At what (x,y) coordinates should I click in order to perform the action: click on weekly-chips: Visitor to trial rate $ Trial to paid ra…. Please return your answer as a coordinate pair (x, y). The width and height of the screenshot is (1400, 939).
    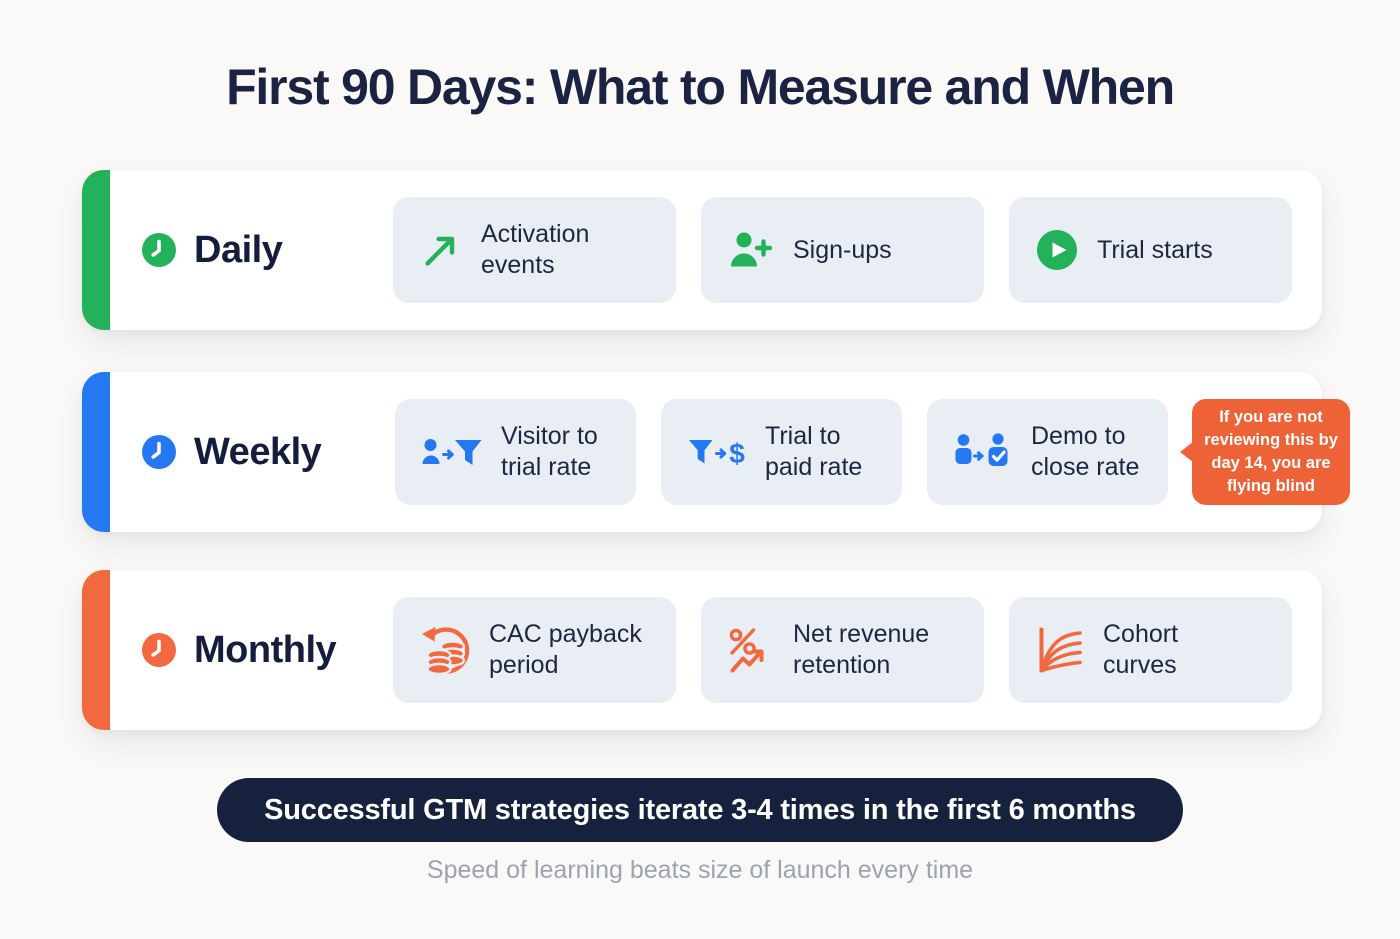
    Looking at the image, I should click on (781, 452).